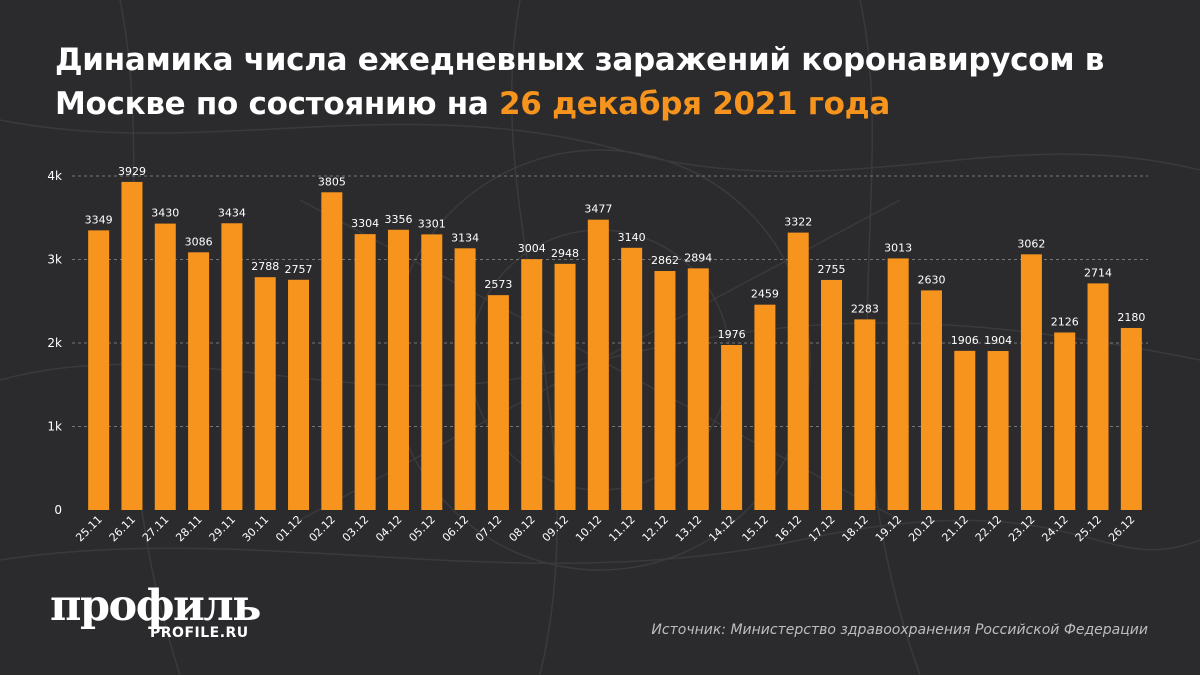 Image resolution: width=1200 pixels, height=675 pixels. Describe the element at coordinates (921, 528) in the screenshot. I see `x-tick-label: 20.12` at that location.